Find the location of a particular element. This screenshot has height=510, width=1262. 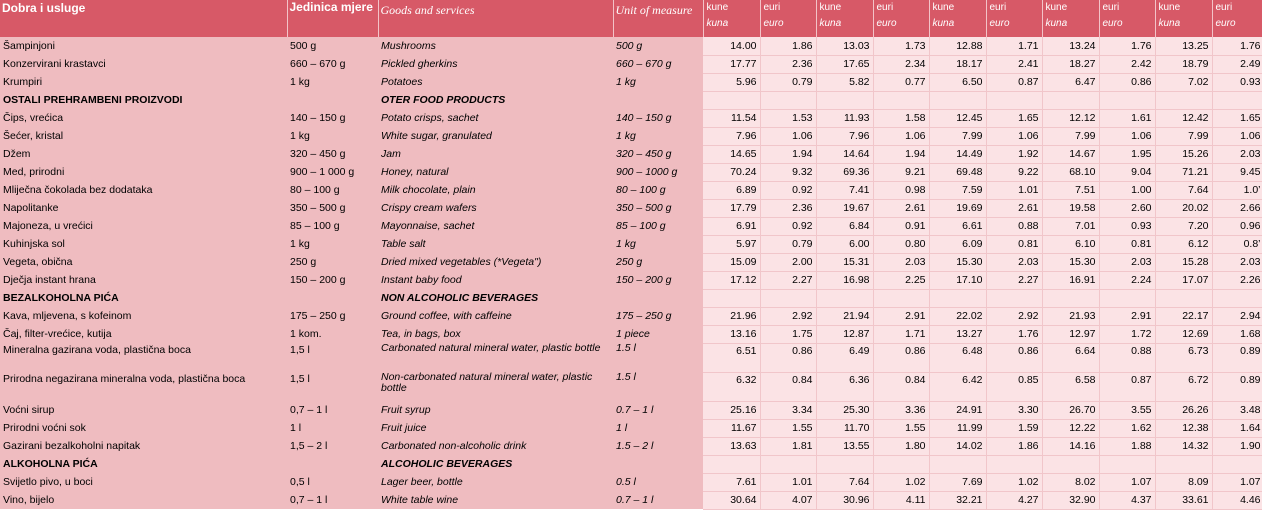

item-unit-hr: 85 – 100 g is located at coordinates (332, 226).